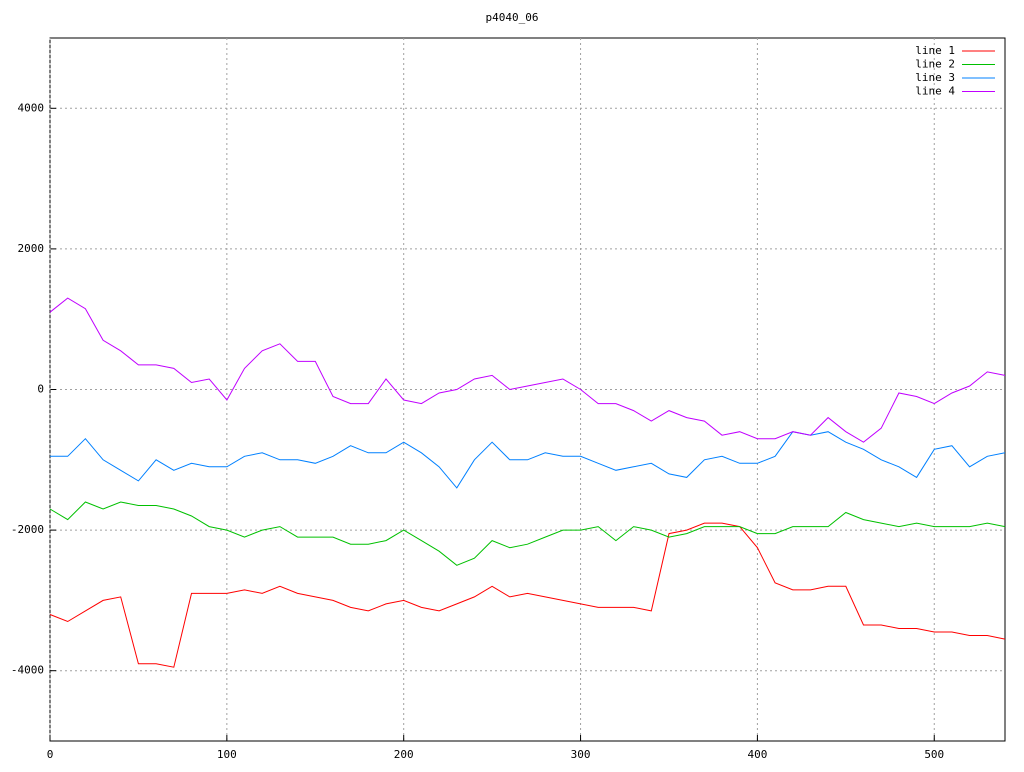 The width and height of the screenshot is (1024, 772). What do you see at coordinates (581, 754) in the screenshot?
I see `x-tick-label: 300` at bounding box center [581, 754].